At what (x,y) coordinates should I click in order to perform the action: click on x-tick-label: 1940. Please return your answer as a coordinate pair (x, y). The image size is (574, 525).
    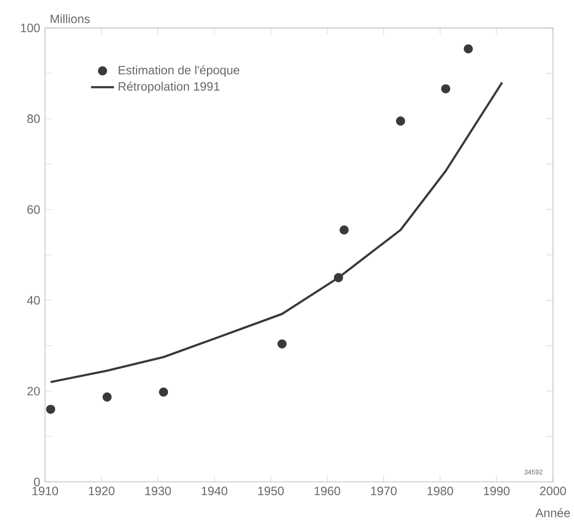
    Looking at the image, I should click on (215, 491).